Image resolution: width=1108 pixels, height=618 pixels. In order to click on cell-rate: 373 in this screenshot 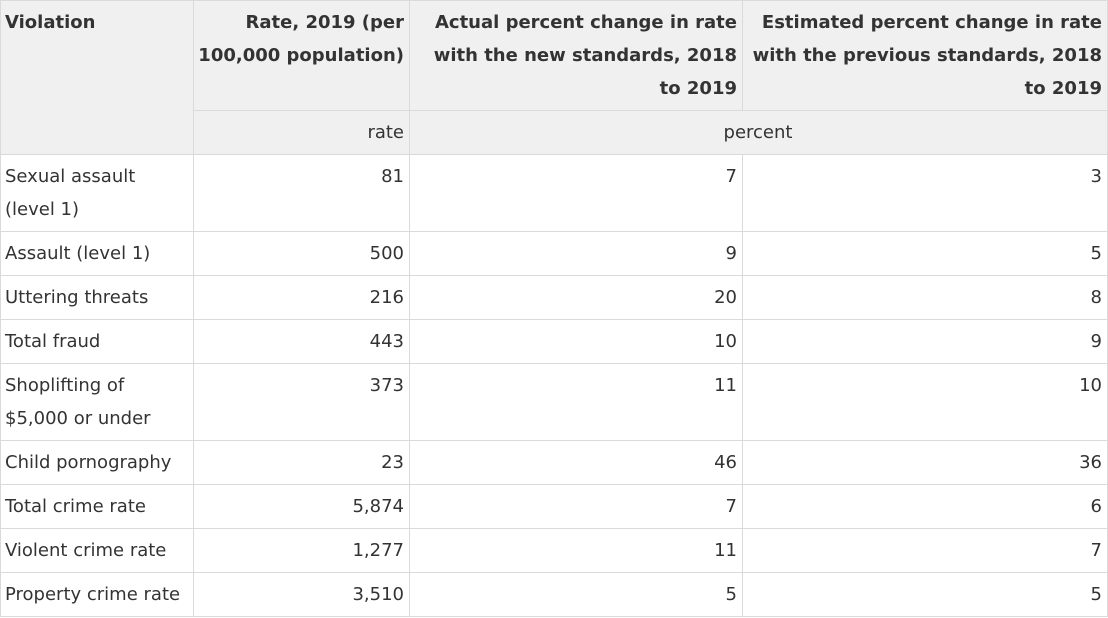, I will do `click(301, 402)`.